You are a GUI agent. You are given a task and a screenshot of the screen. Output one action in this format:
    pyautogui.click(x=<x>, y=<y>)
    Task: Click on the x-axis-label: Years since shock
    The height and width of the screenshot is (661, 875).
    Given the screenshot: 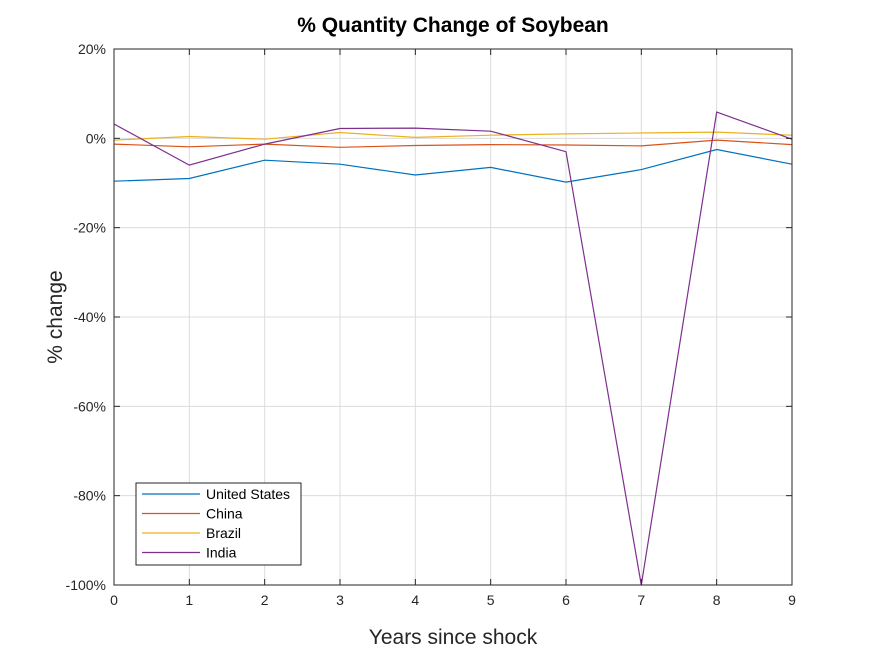 What is the action you would take?
    pyautogui.click(x=453, y=637)
    